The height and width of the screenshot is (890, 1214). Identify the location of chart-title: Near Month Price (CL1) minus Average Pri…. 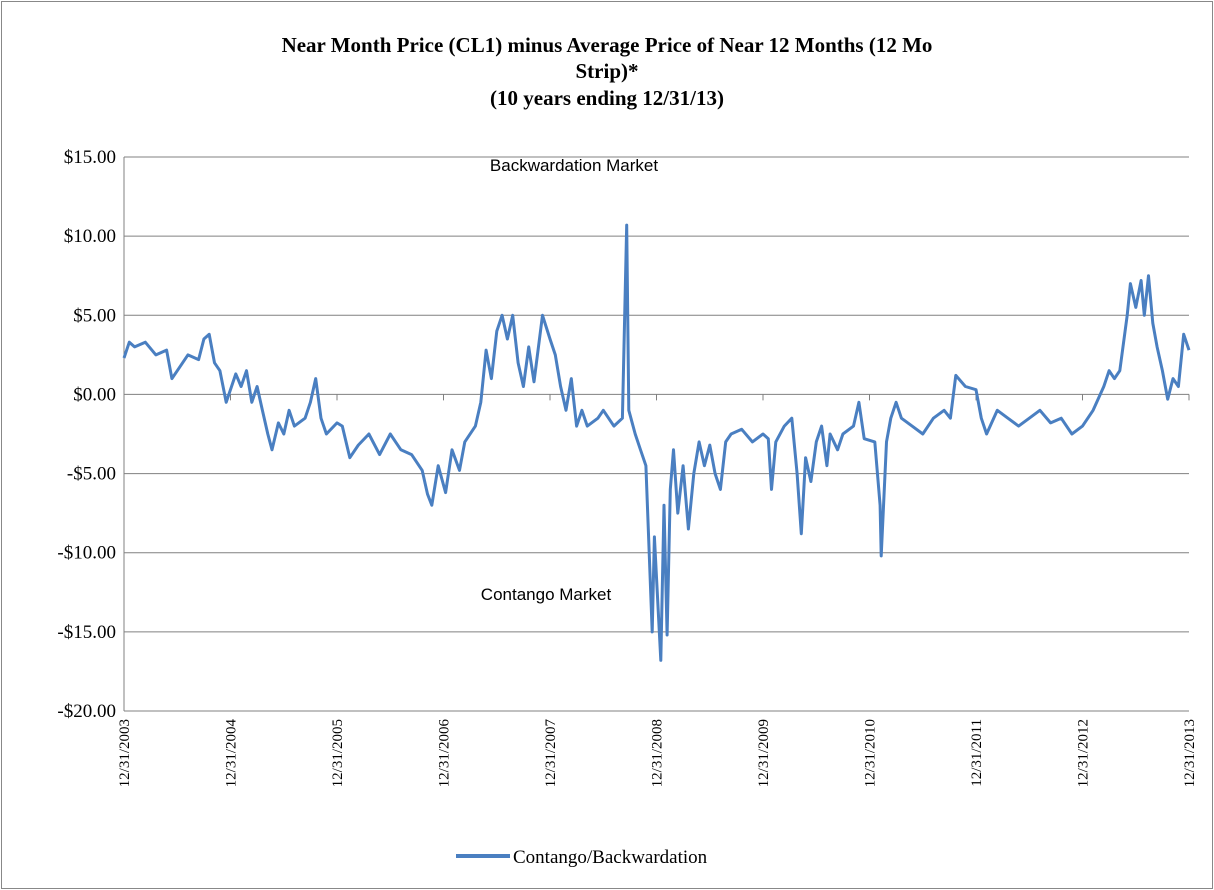
(607, 45).